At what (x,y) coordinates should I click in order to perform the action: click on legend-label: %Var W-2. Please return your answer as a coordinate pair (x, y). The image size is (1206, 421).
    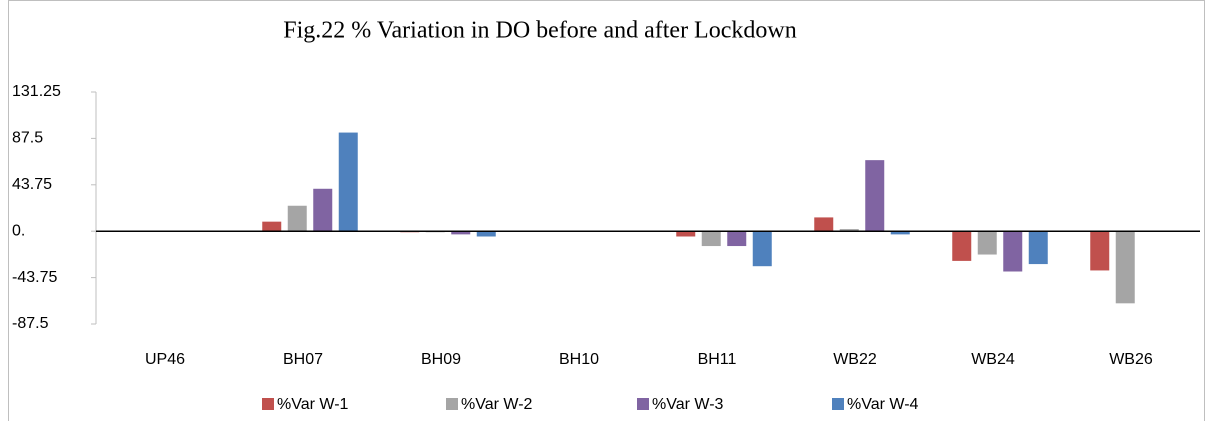
    Looking at the image, I should click on (497, 404).